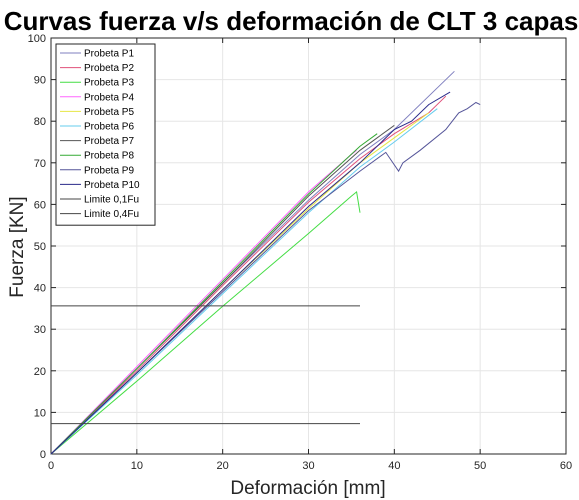 The height and width of the screenshot is (500, 579). What do you see at coordinates (40, 164) in the screenshot?
I see `y-tick-label: 70` at bounding box center [40, 164].